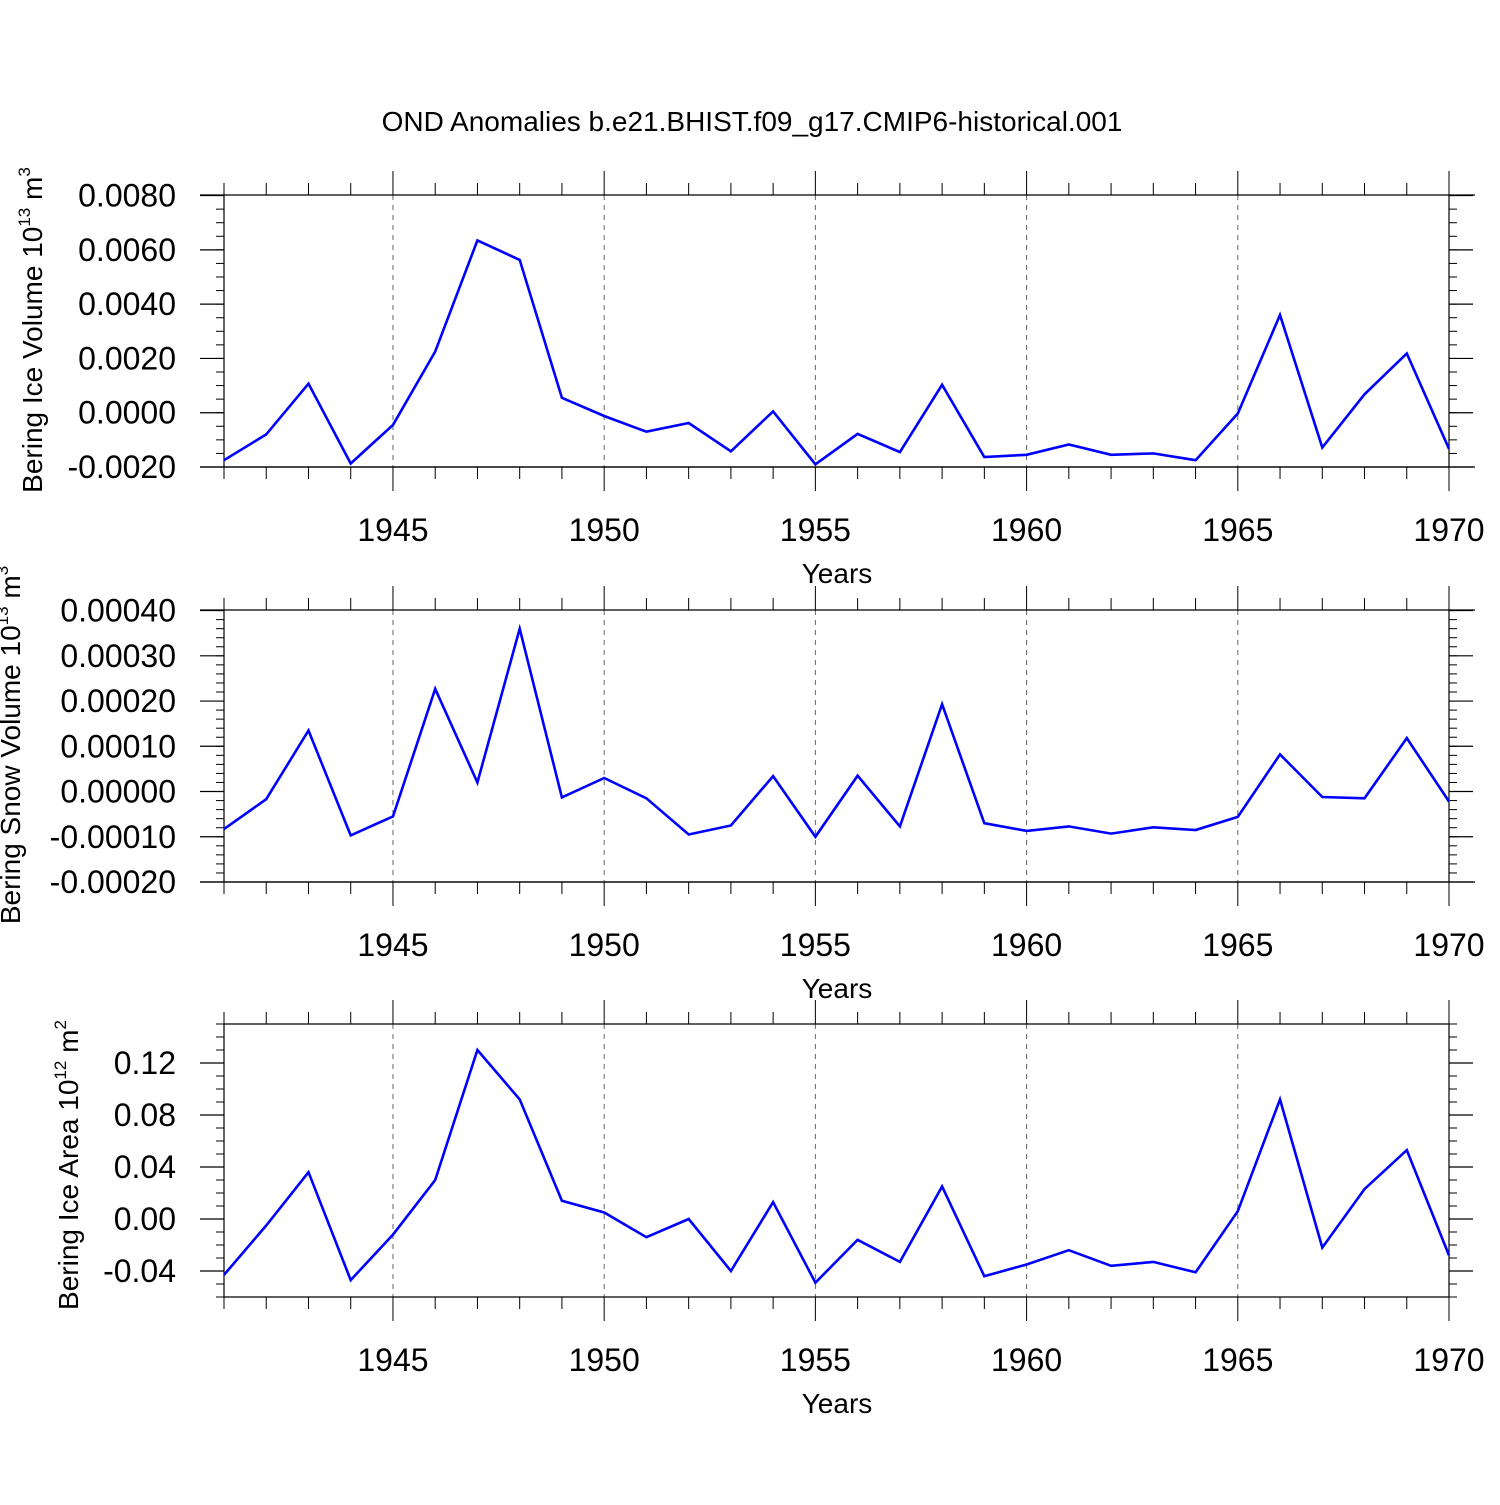  I want to click on ytick-label-ice-volume: 0.0000, so click(127, 413).